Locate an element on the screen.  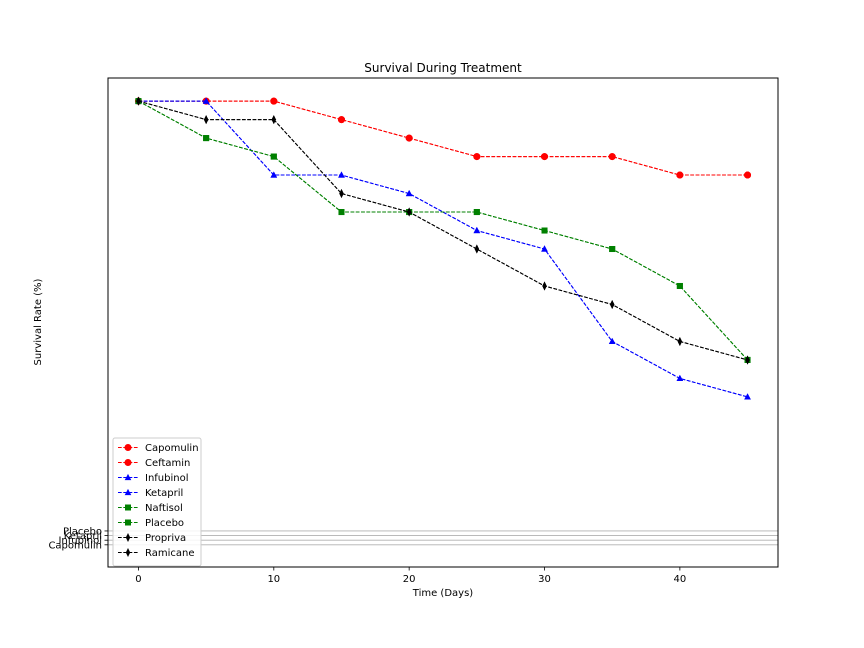
y-tick-label: Ketapril is located at coordinates (83, 536).